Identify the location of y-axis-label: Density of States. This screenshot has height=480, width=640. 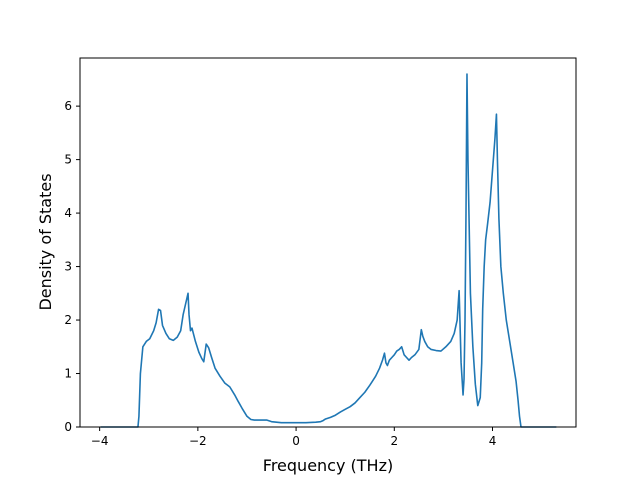
(45, 241).